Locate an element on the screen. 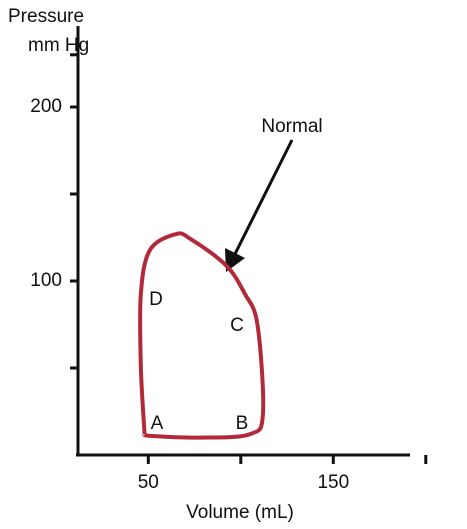 The image size is (467, 529). y-tick-label: 100 is located at coordinates (46, 280).